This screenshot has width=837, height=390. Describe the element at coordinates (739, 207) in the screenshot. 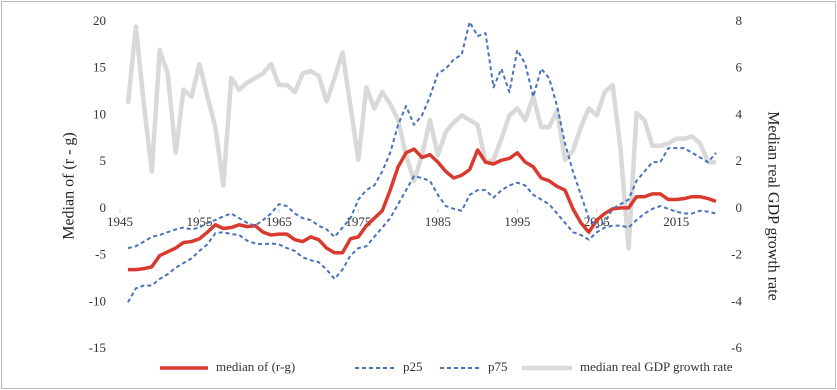

I see `y2-tick-label: 0` at that location.